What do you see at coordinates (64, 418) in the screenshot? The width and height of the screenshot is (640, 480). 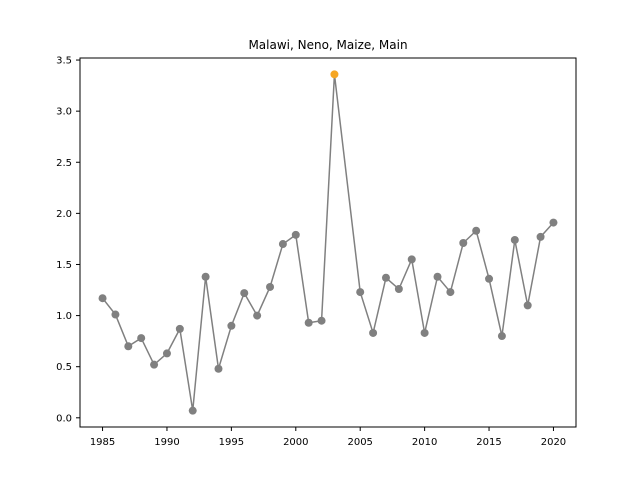 I see `y-tick-label: 0.0` at bounding box center [64, 418].